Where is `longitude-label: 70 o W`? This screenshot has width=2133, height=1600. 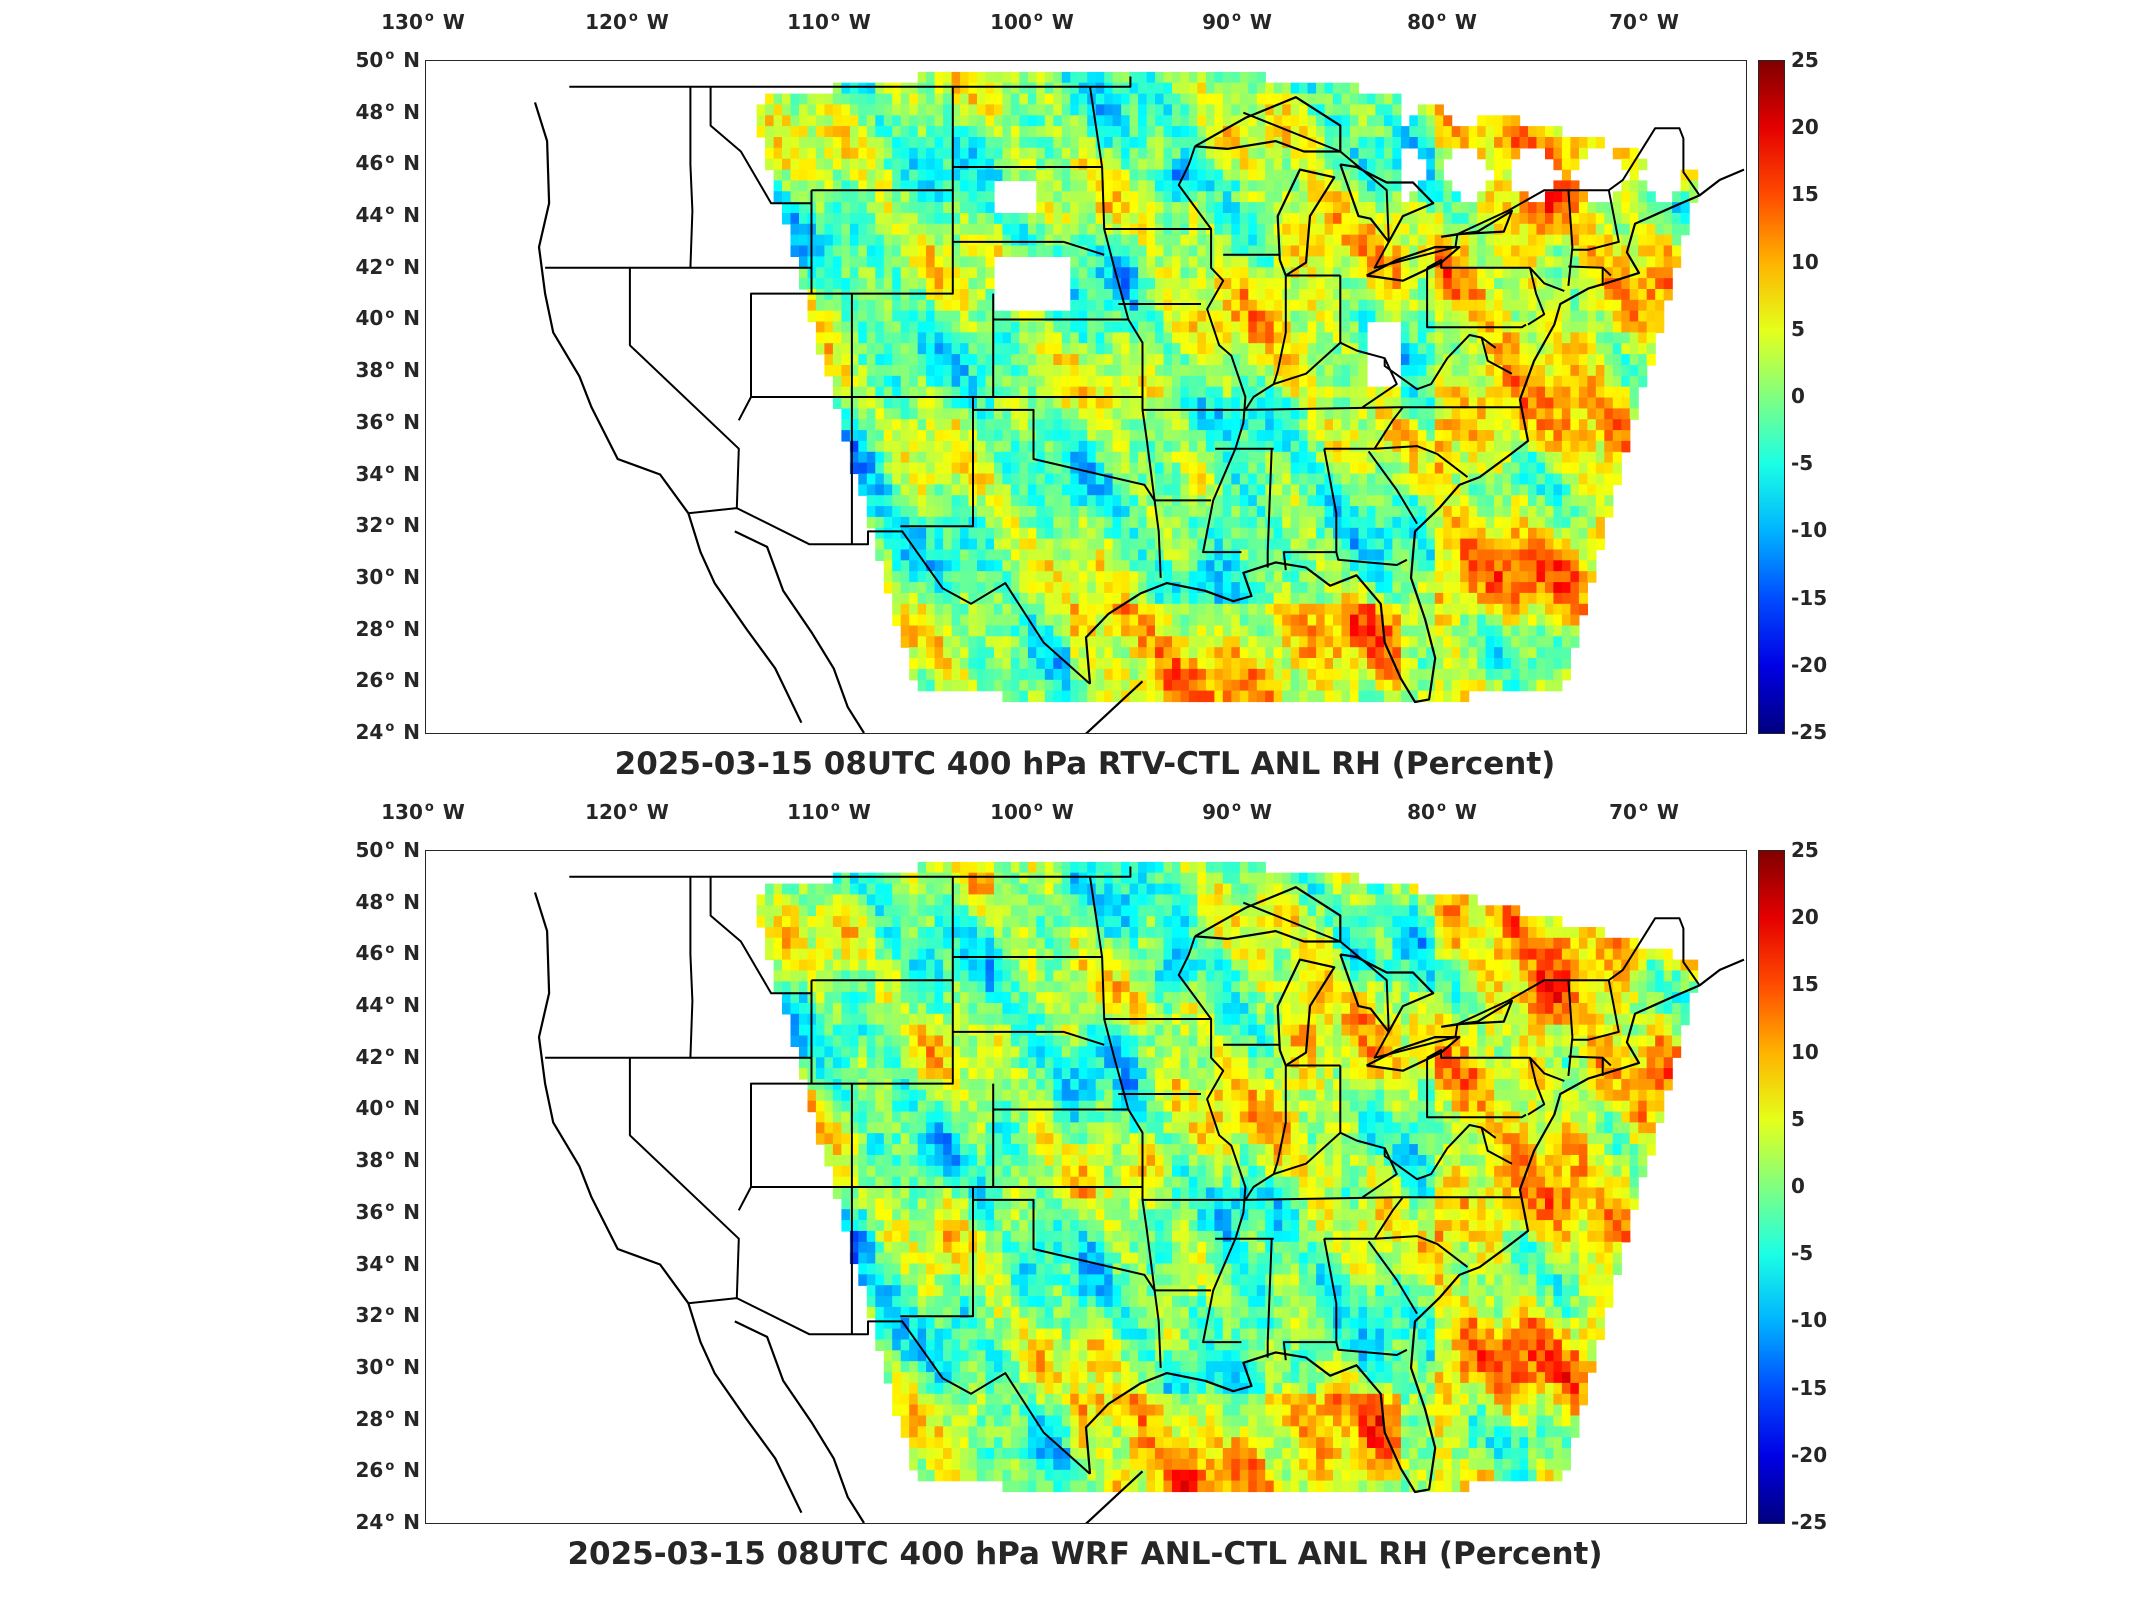
longitude-label: 70 o W is located at coordinates (1644, 22).